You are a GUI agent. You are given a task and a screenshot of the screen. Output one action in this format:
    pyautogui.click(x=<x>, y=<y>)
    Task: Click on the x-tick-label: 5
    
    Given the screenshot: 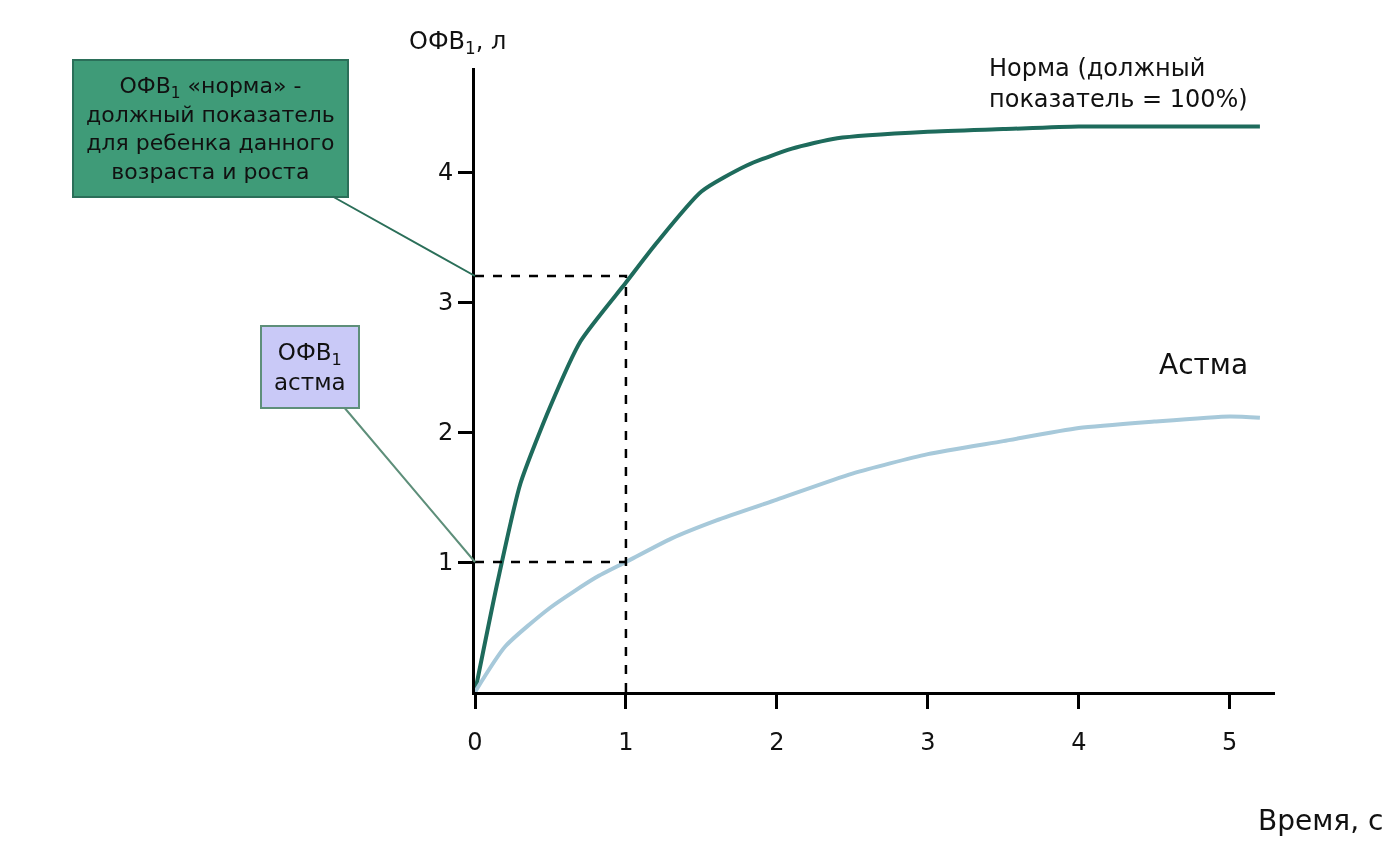 What is the action you would take?
    pyautogui.click(x=1230, y=741)
    